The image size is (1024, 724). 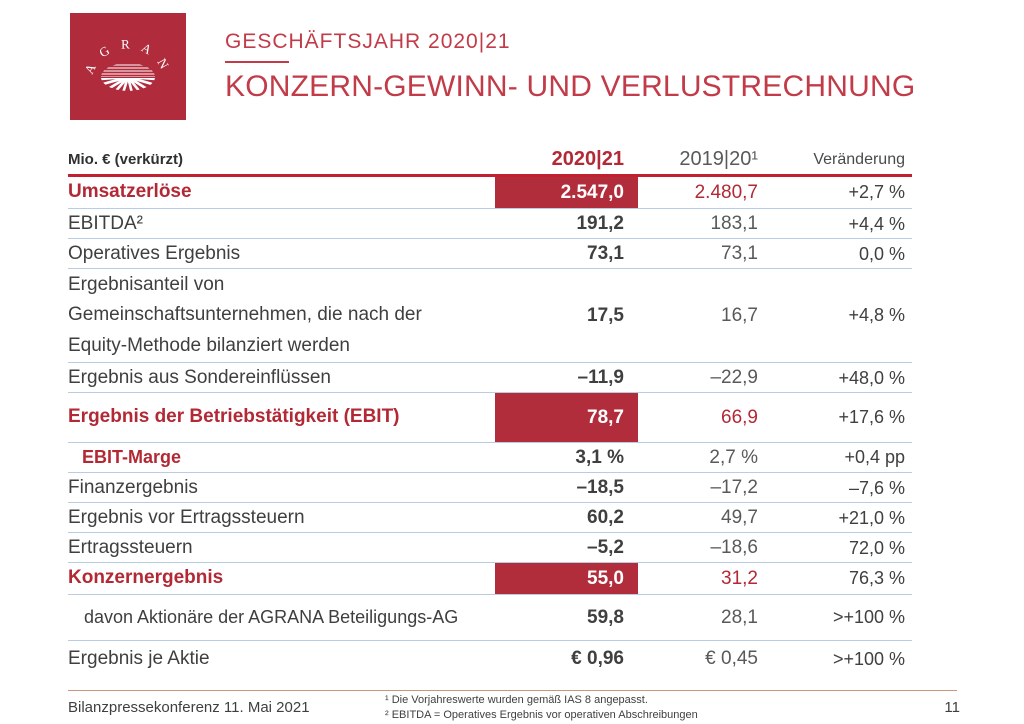 What do you see at coordinates (605, 254) in the screenshot?
I see `row-value-2021: 73,1` at bounding box center [605, 254].